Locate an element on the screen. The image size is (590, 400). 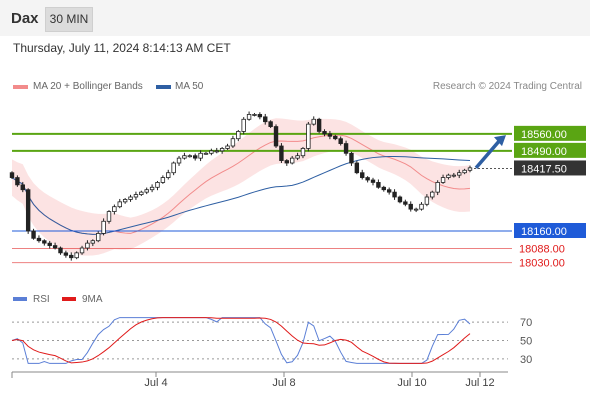
price-level-label: 18030.00 is located at coordinates (542, 264).